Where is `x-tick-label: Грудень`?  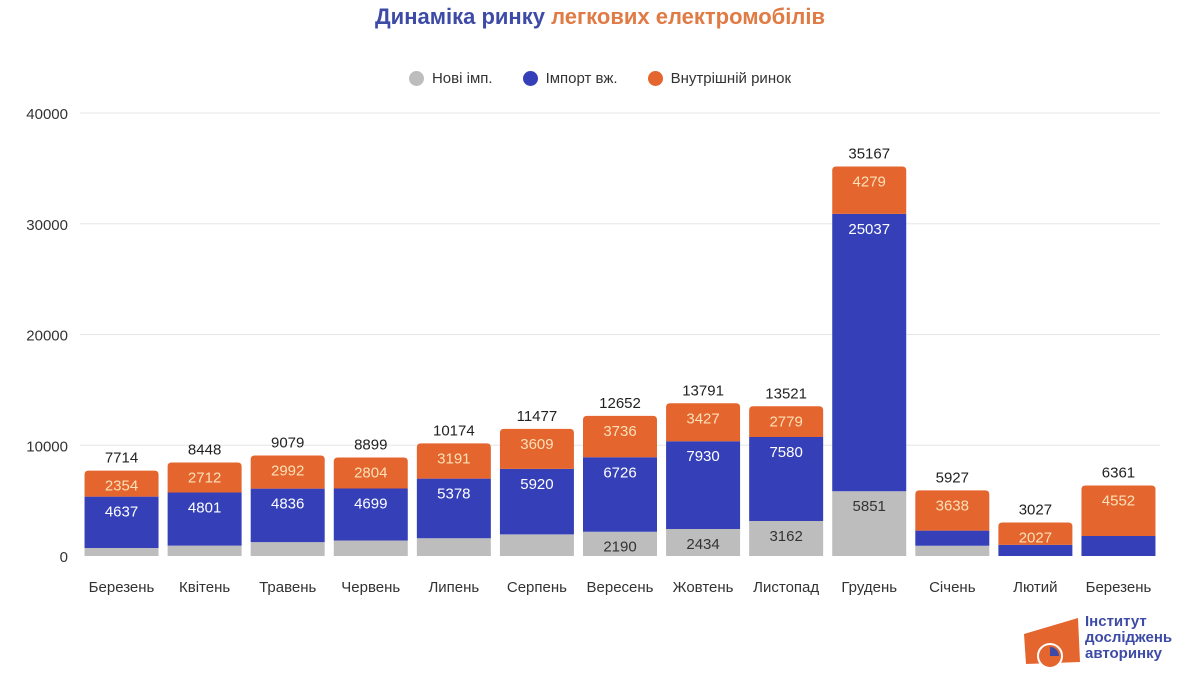 x-tick-label: Грудень is located at coordinates (869, 587).